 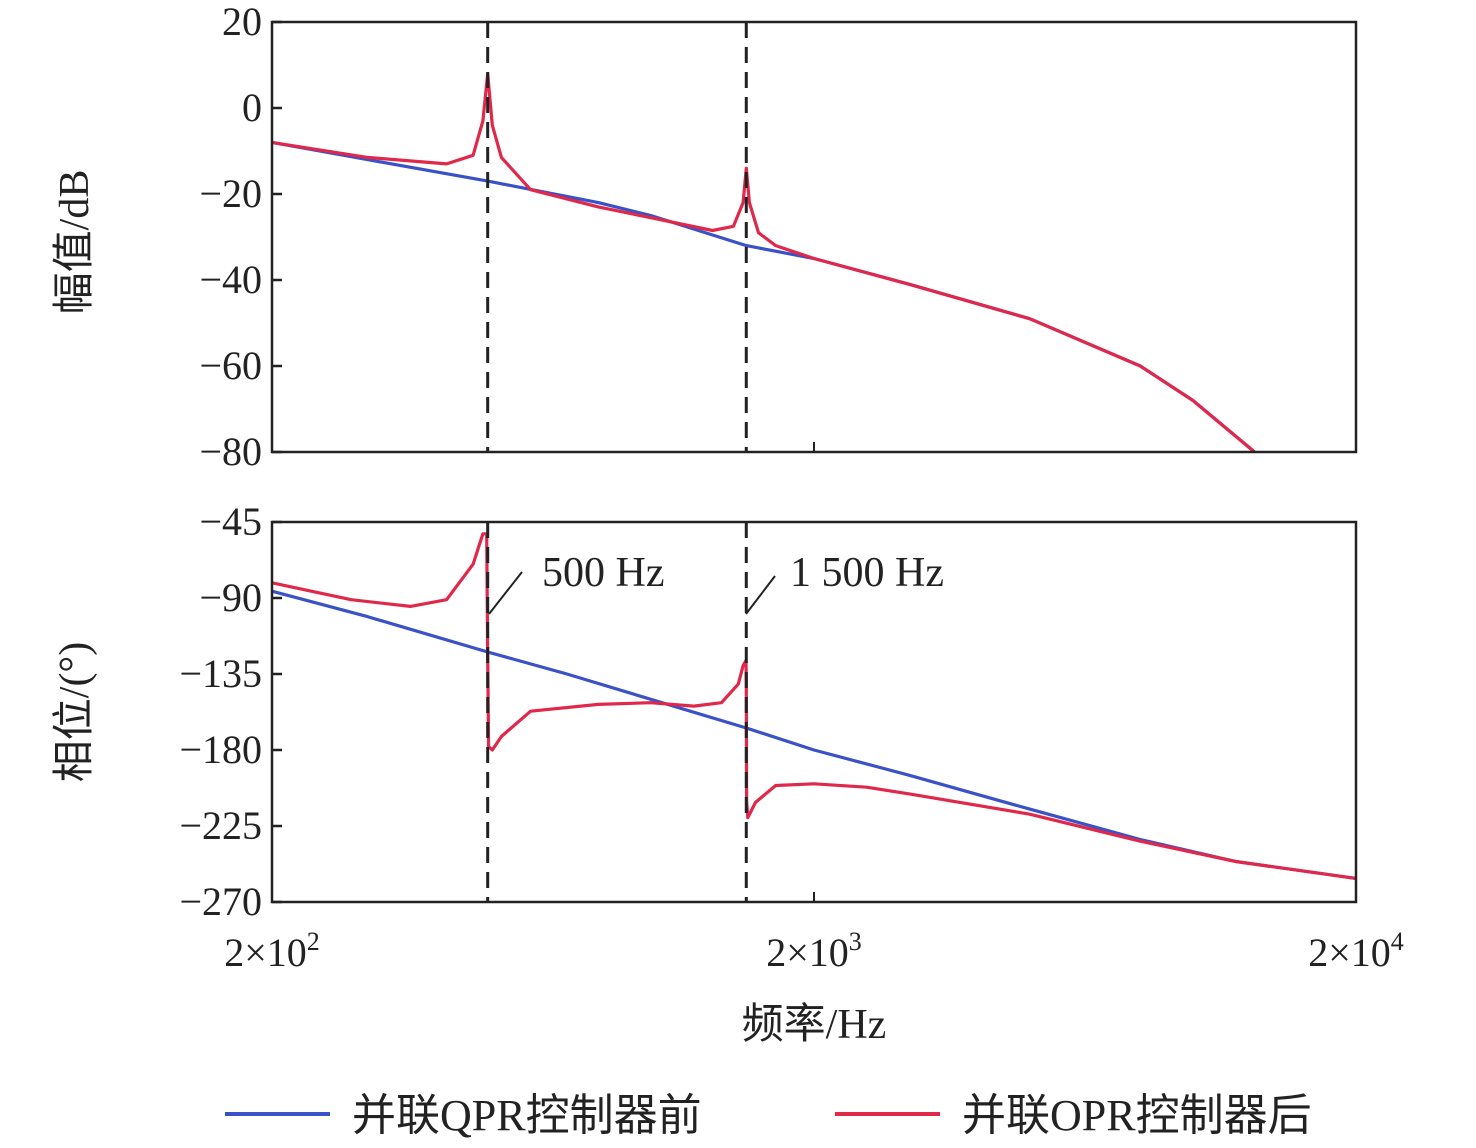 What do you see at coordinates (1356, 951) in the screenshot?
I see `x-tick-label-20000: 2×10⁴` at bounding box center [1356, 951].